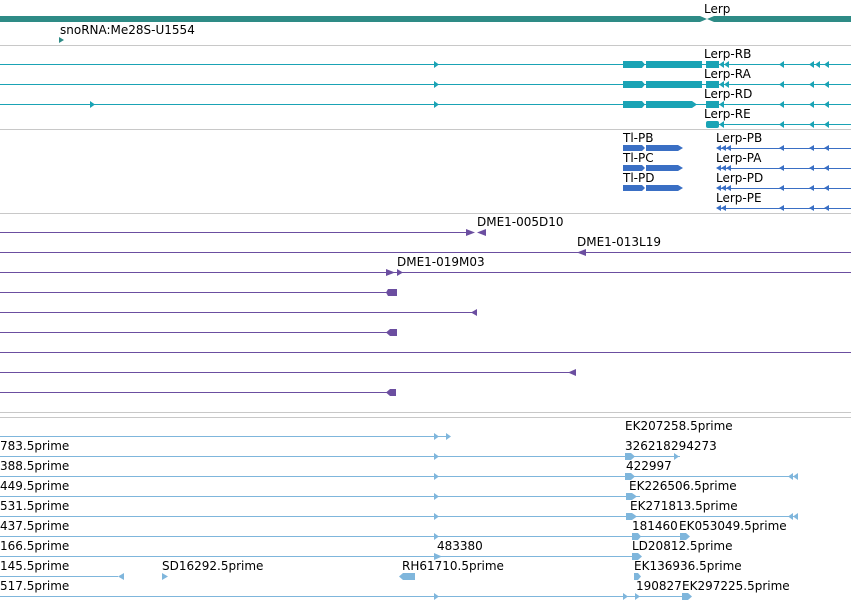  Describe the element at coordinates (728, 94) in the screenshot. I see `transcript-label: Lerp-RD` at that location.